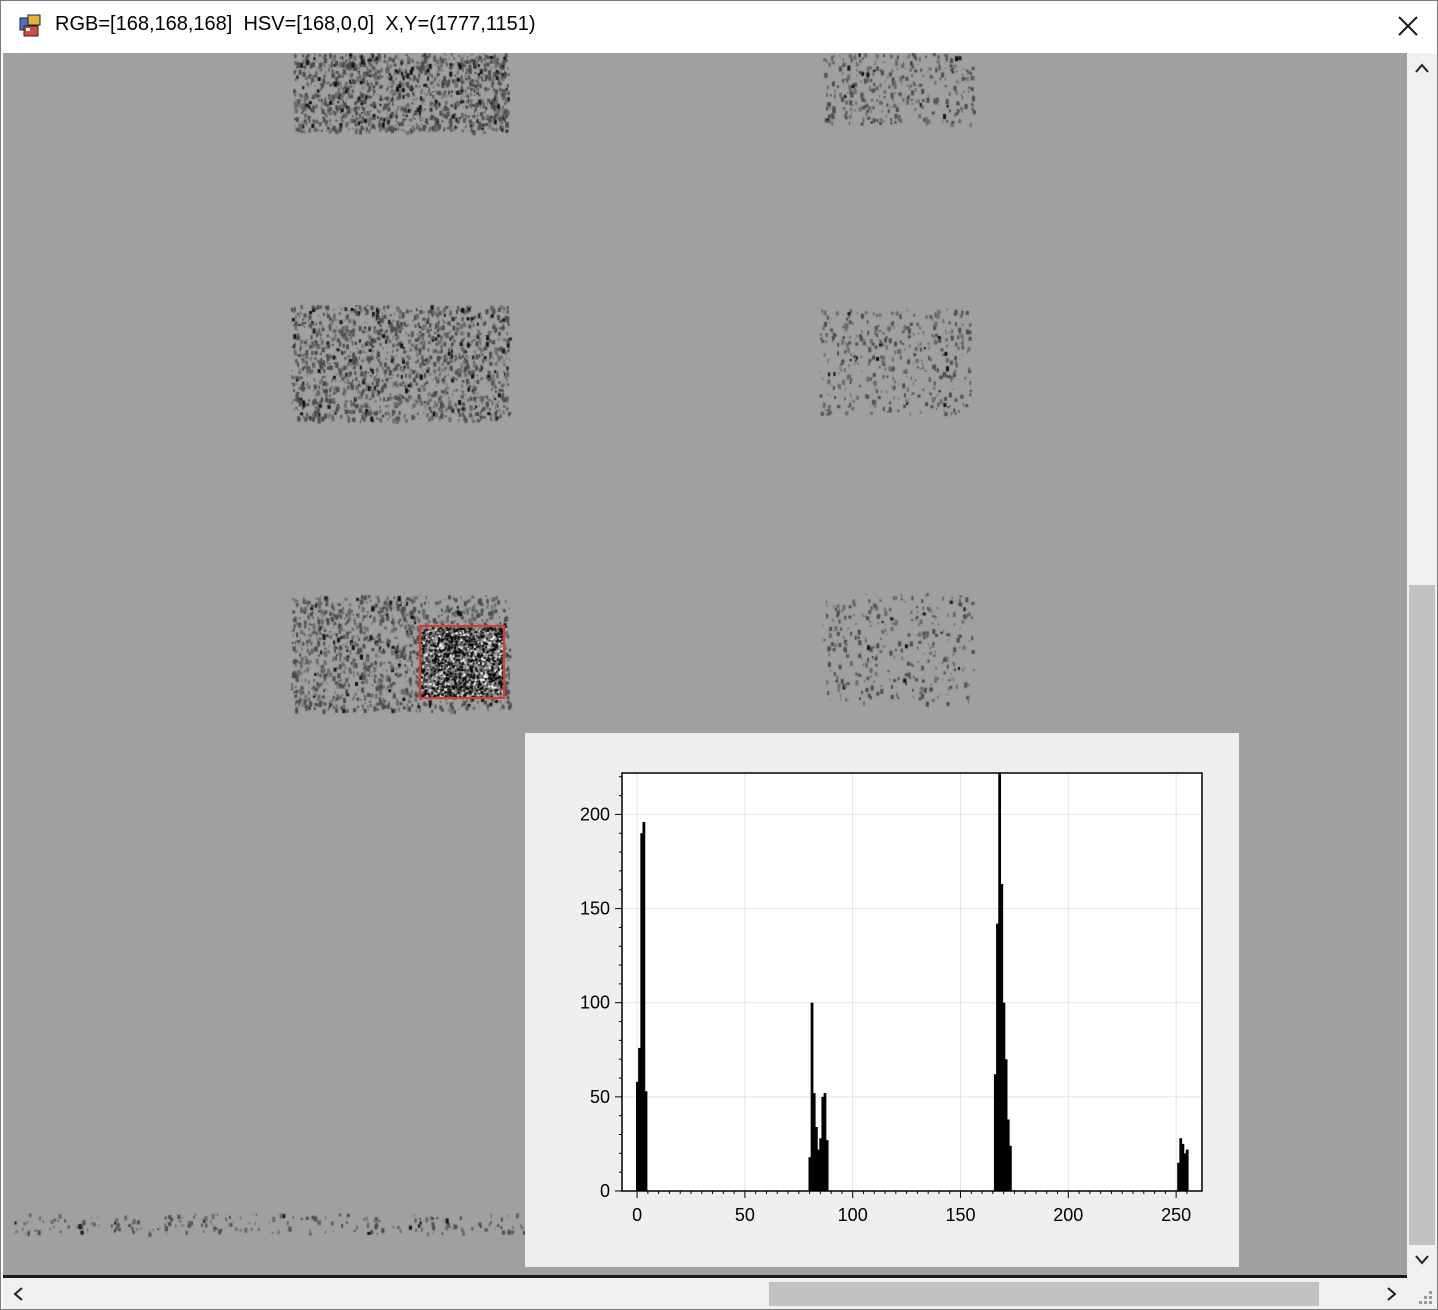 This screenshot has height=1310, width=1438. Describe the element at coordinates (853, 1215) in the screenshot. I see `x-tick-label: 100` at that location.